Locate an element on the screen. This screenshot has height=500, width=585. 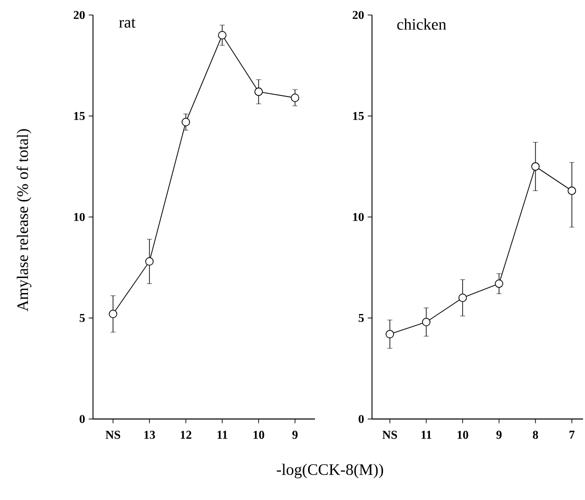
x-tick-label: 13 is located at coordinates (150, 434).